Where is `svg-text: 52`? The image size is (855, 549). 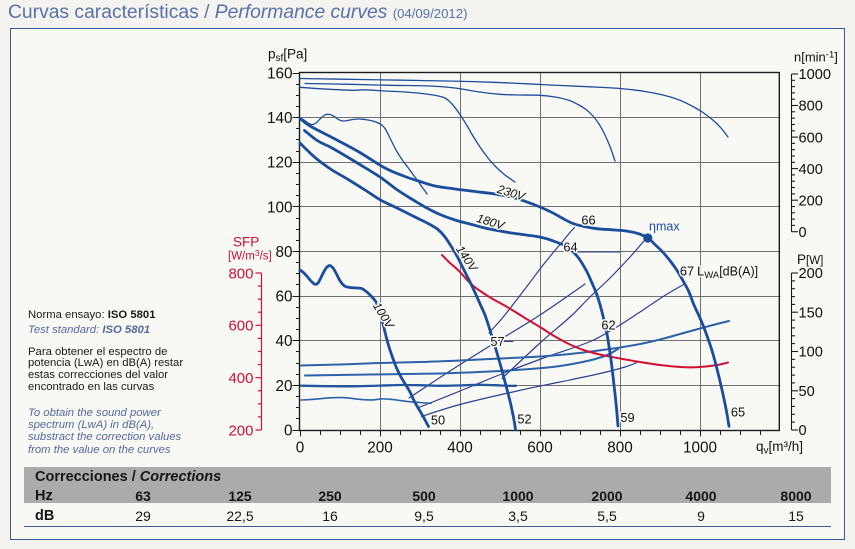 svg-text: 52 is located at coordinates (524, 419).